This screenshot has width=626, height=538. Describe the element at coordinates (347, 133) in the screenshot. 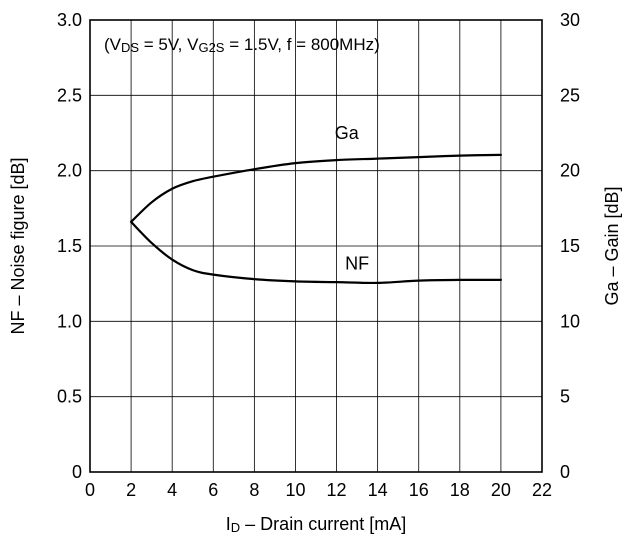

I see `series-label-ga: Ga` at that location.